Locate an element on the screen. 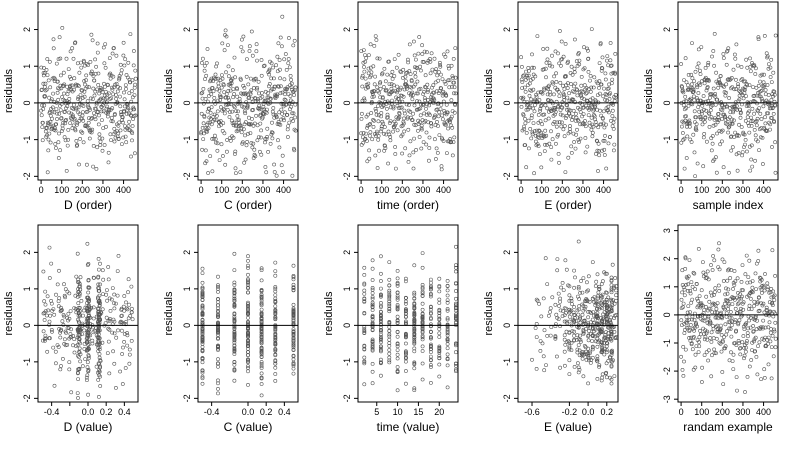  x-tick-label: 200 is located at coordinates (562, 190).